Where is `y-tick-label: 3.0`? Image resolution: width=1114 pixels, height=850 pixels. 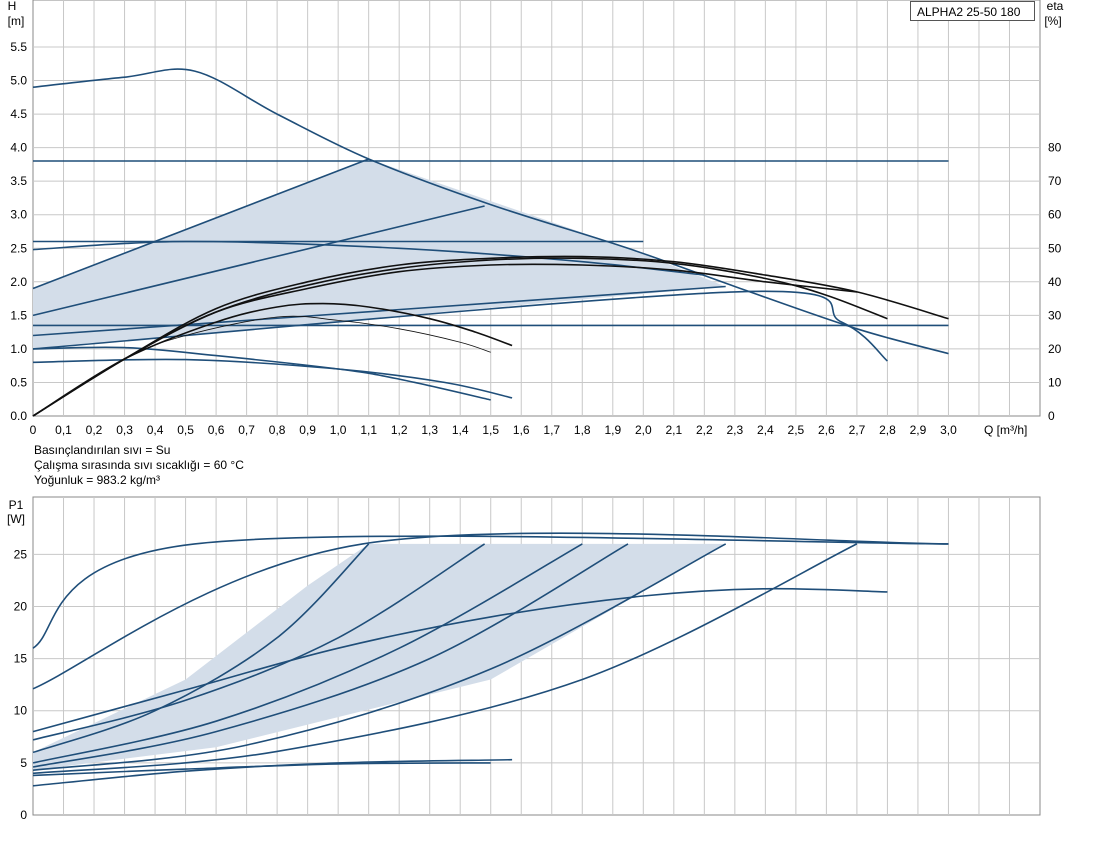 y-tick-label: 3.0 is located at coordinates (18, 215).